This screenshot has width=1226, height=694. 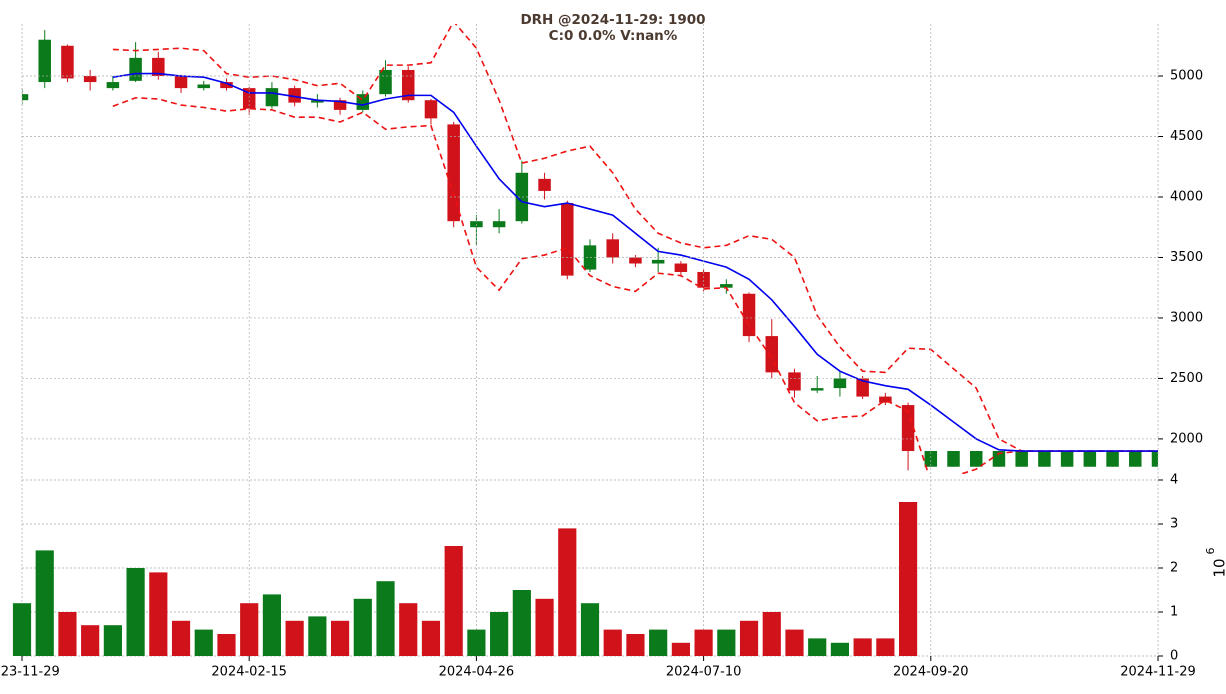 What do you see at coordinates (1158, 672) in the screenshot?
I see `x-tick-label: 2024-11-29` at bounding box center [1158, 672].